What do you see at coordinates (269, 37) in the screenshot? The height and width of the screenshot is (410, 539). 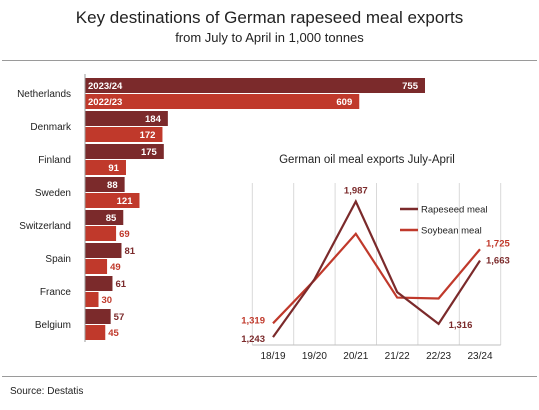 I see `chart-subtitle: from July to April in 1,000 tonnes` at bounding box center [269, 37].